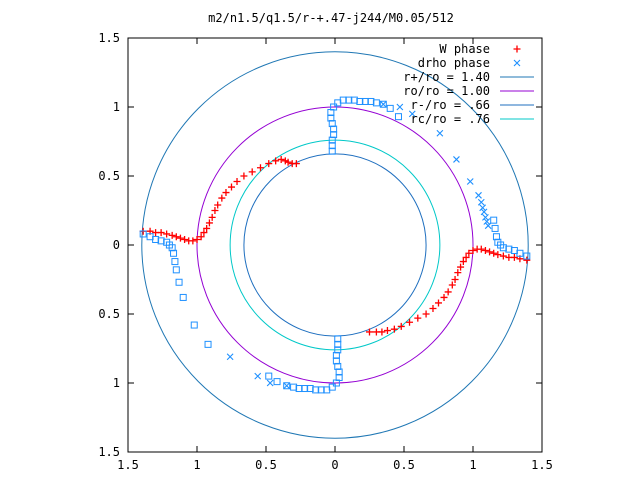 This screenshot has height=480, width=640. What do you see at coordinates (331, 18) in the screenshot?
I see `chart-title: m2/n1.5/q1.5/r-+.47-j244/M0.05/512` at bounding box center [331, 18].